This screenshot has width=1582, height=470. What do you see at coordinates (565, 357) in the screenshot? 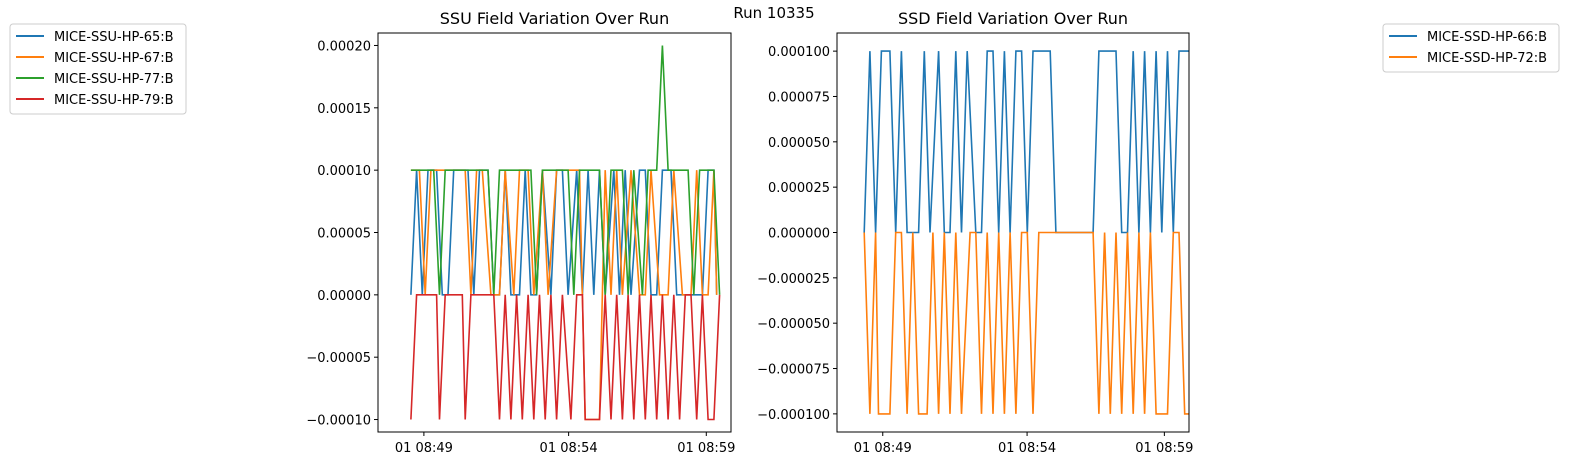
I see `series-line-mice-ssu-hp-79-b` at bounding box center [565, 357].